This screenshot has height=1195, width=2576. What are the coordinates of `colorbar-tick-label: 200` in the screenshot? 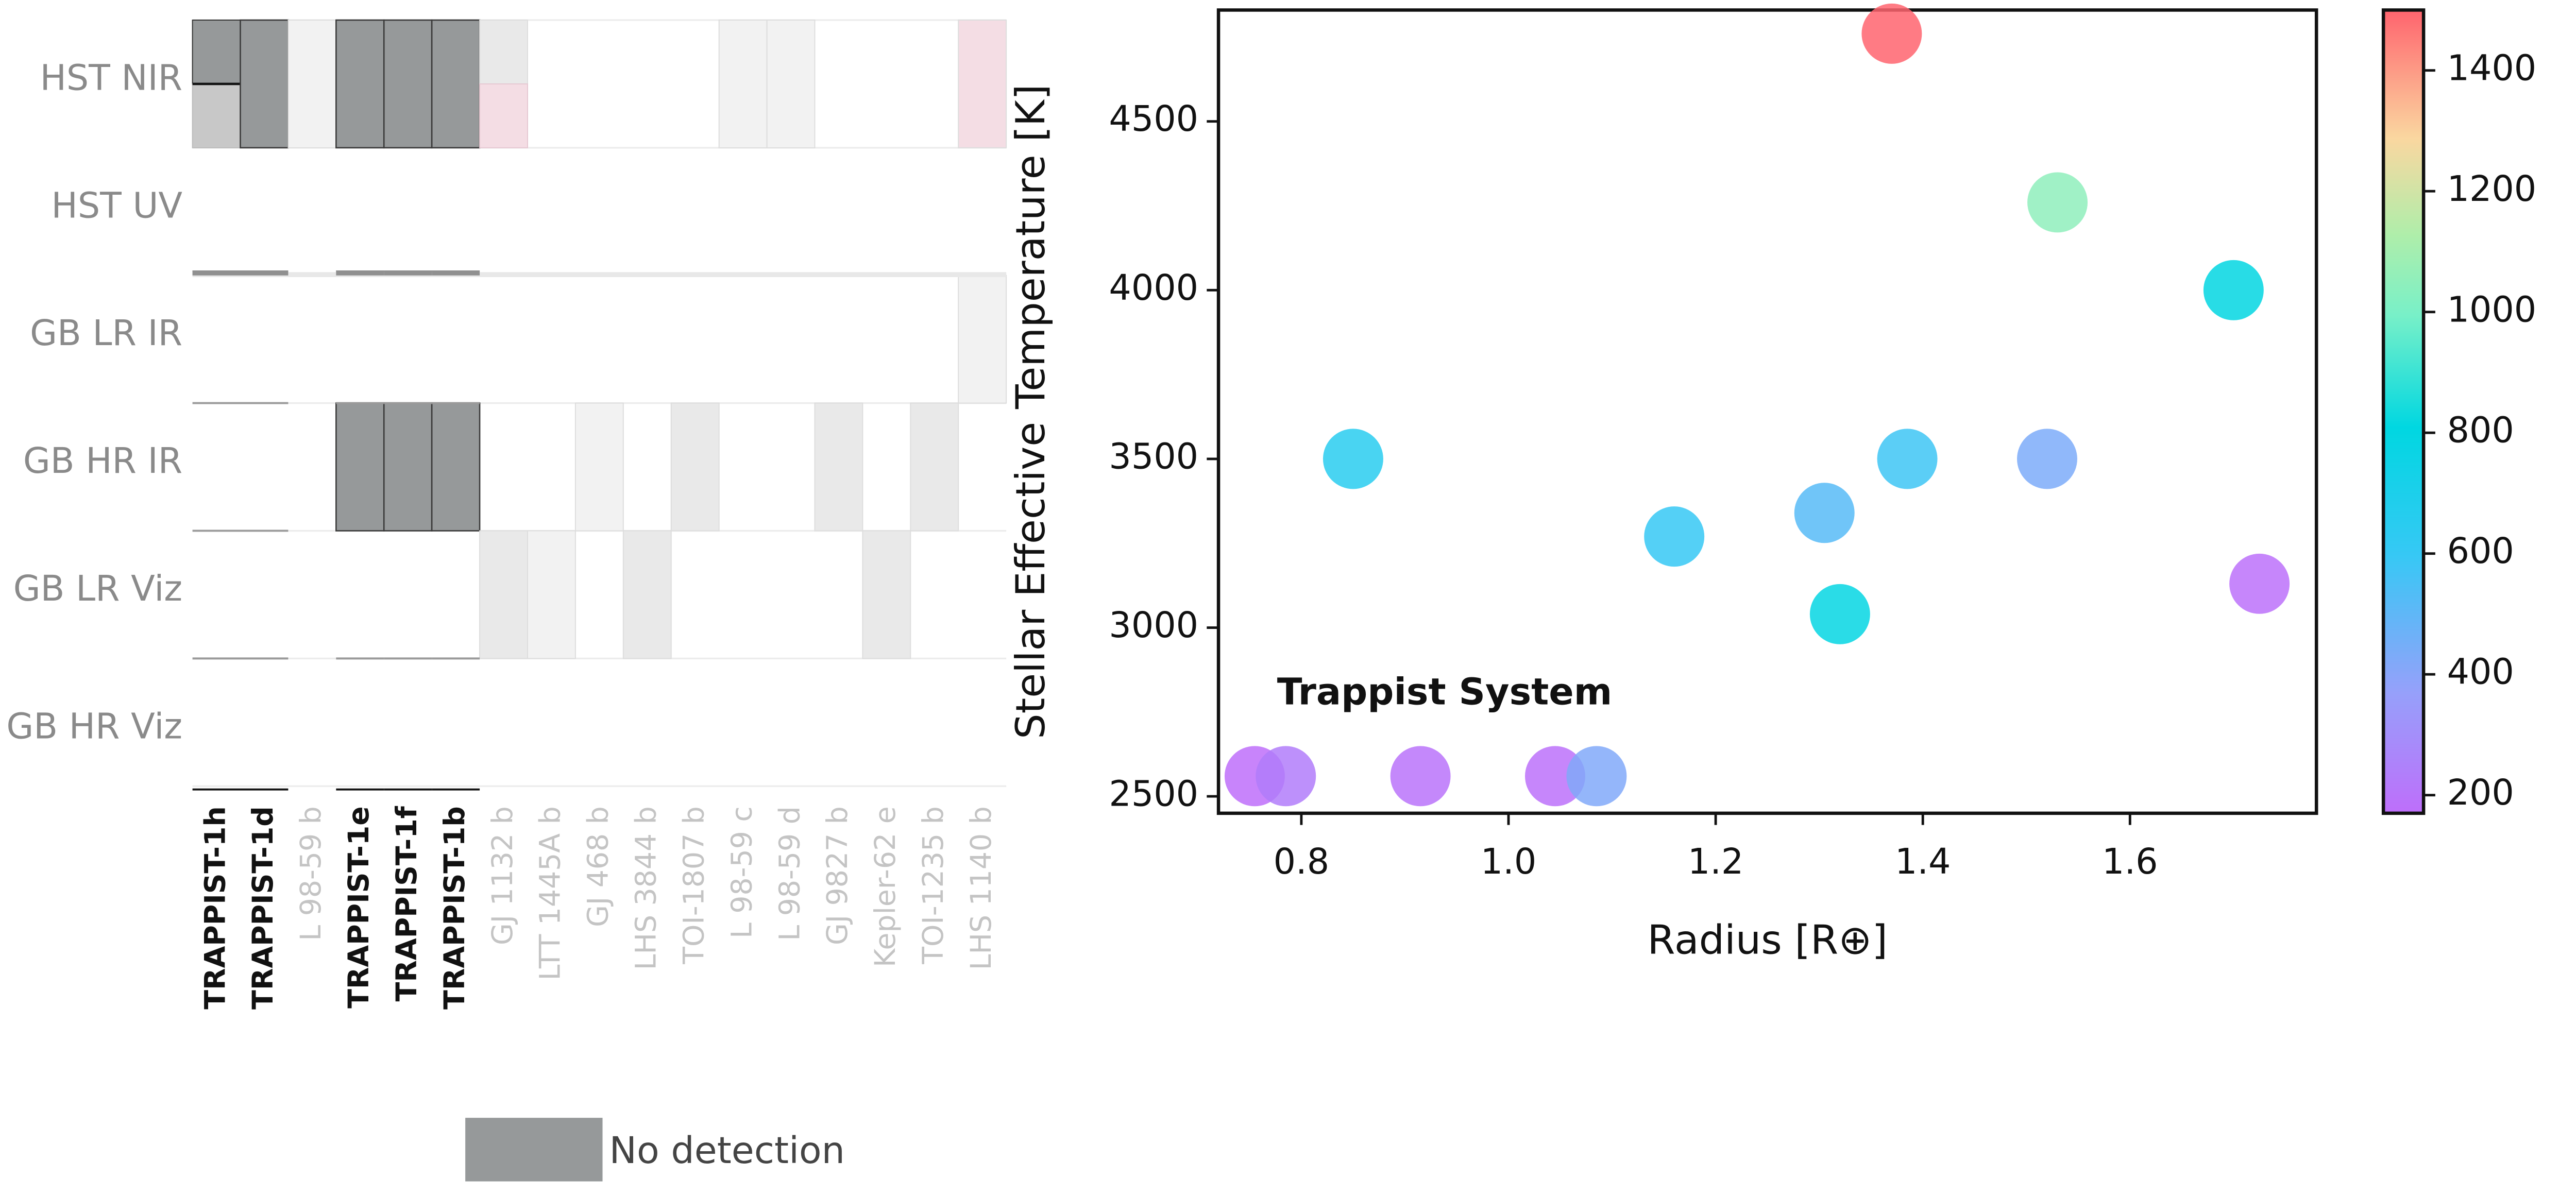 It's located at (2480, 793).